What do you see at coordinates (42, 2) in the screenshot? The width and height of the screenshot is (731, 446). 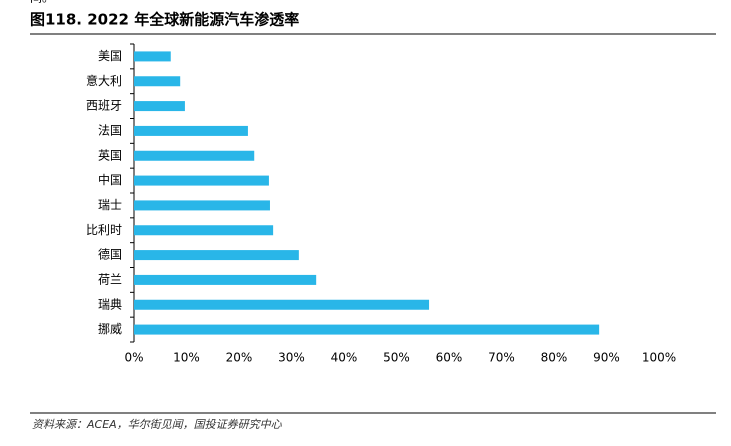 I see `page-fragment: 间。` at bounding box center [42, 2].